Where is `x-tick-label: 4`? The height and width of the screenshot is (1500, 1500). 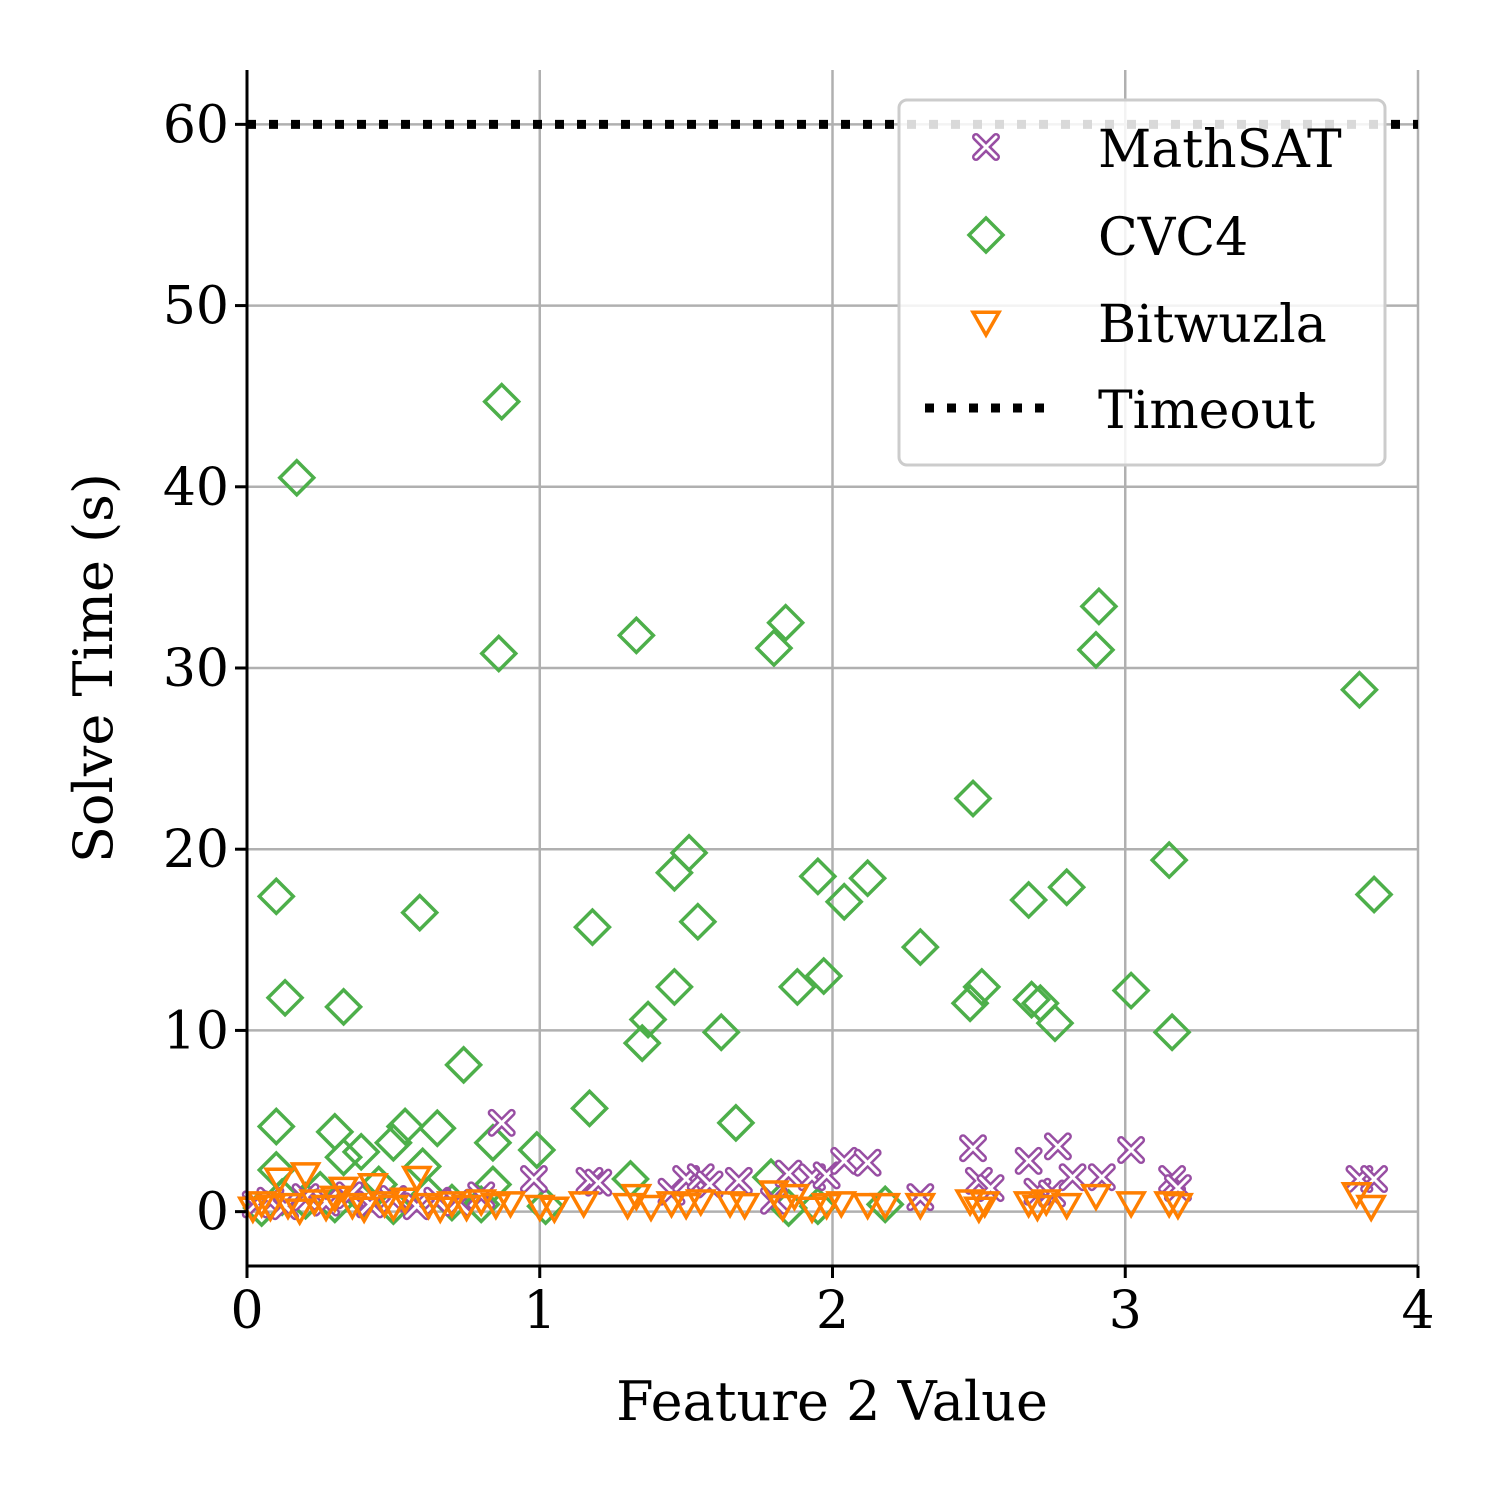 x-tick-label: 4 is located at coordinates (1417, 1311).